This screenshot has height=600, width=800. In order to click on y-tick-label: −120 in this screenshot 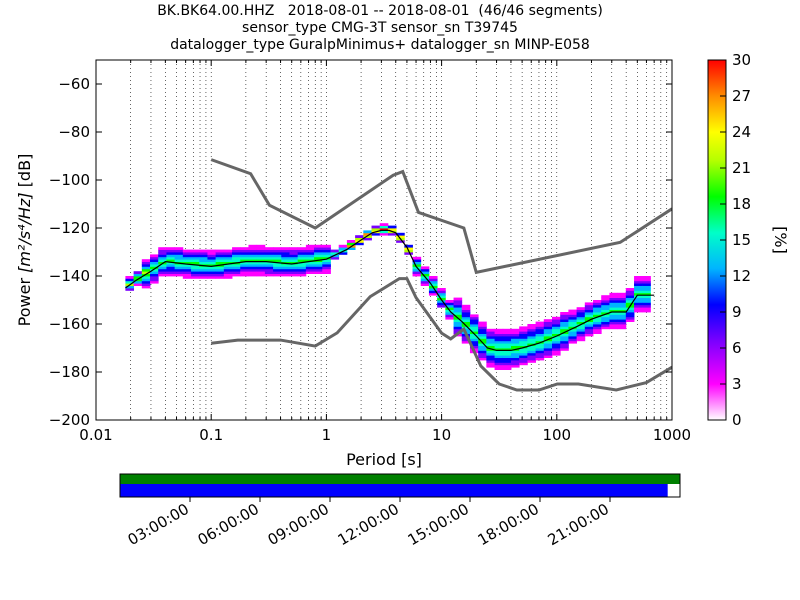, I will do `click(69, 228)`.